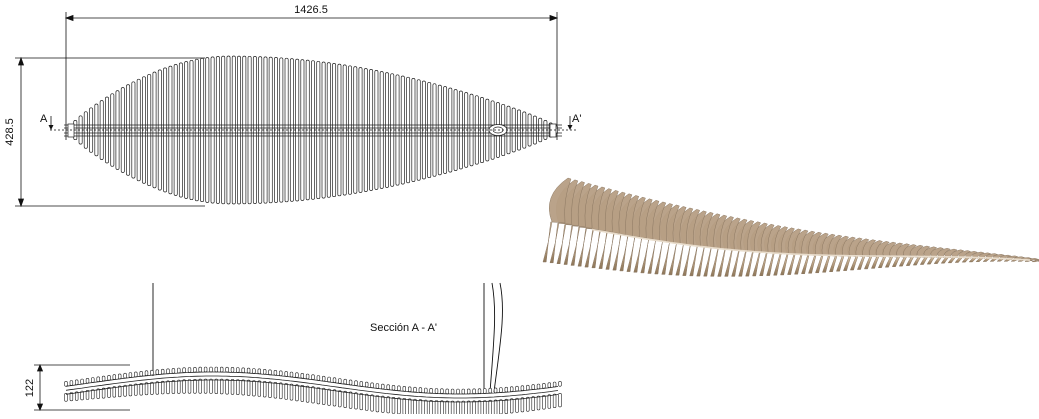 The height and width of the screenshot is (419, 1039). I want to click on svg-text: A', so click(576, 119).